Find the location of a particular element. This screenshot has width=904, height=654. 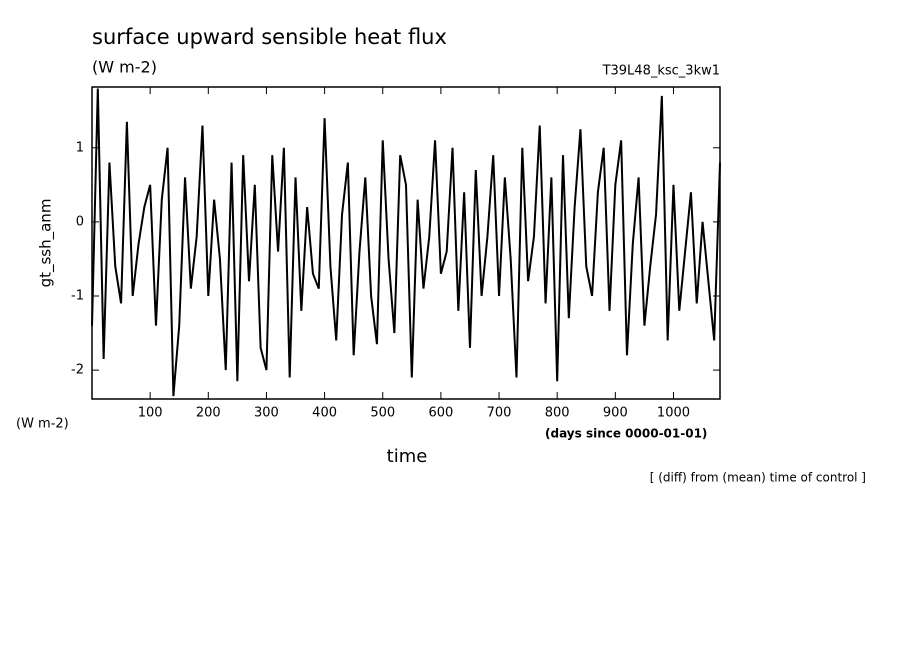

subtitle: (W m-2) is located at coordinates (124, 67).